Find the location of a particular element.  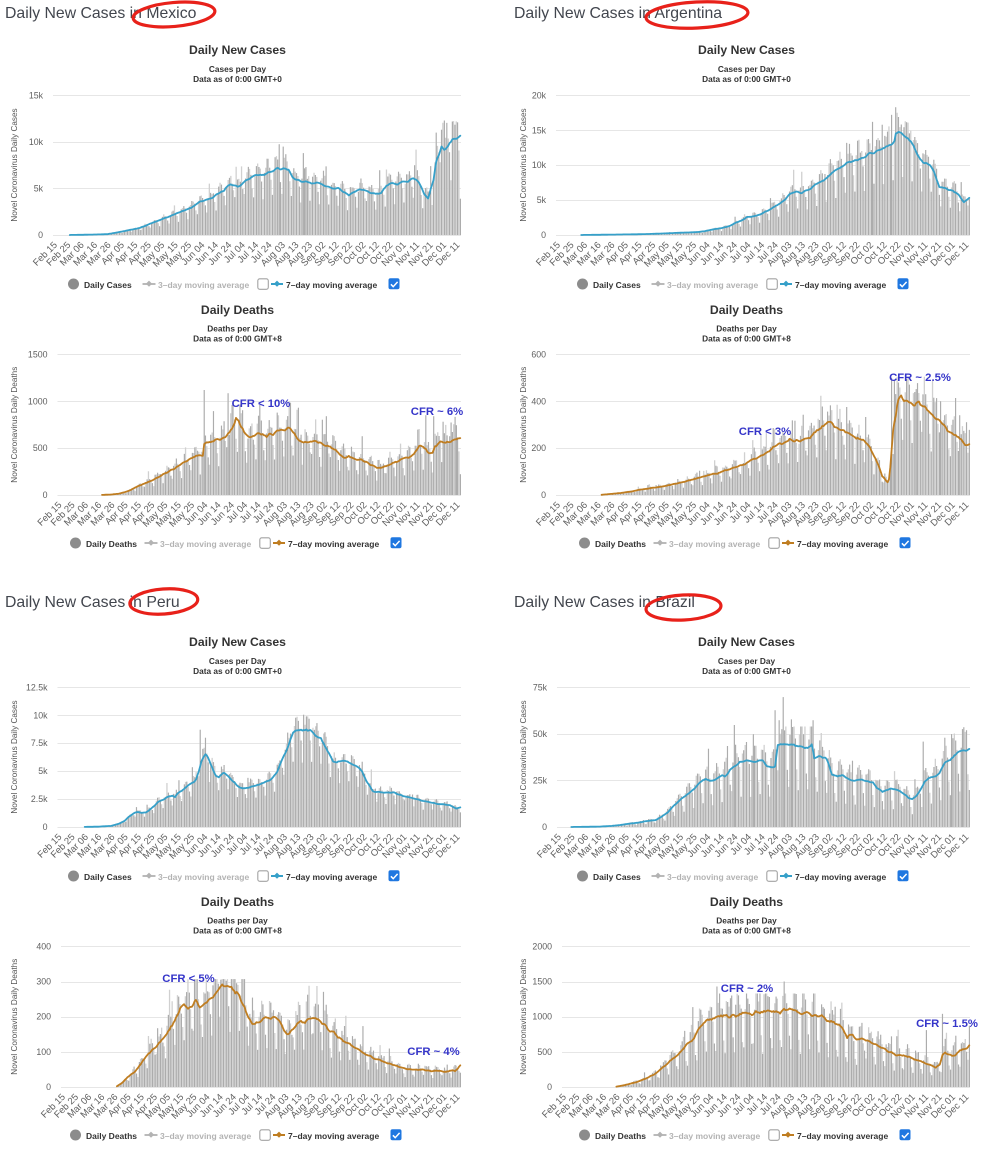

svg-text: 50k is located at coordinates (540, 734).